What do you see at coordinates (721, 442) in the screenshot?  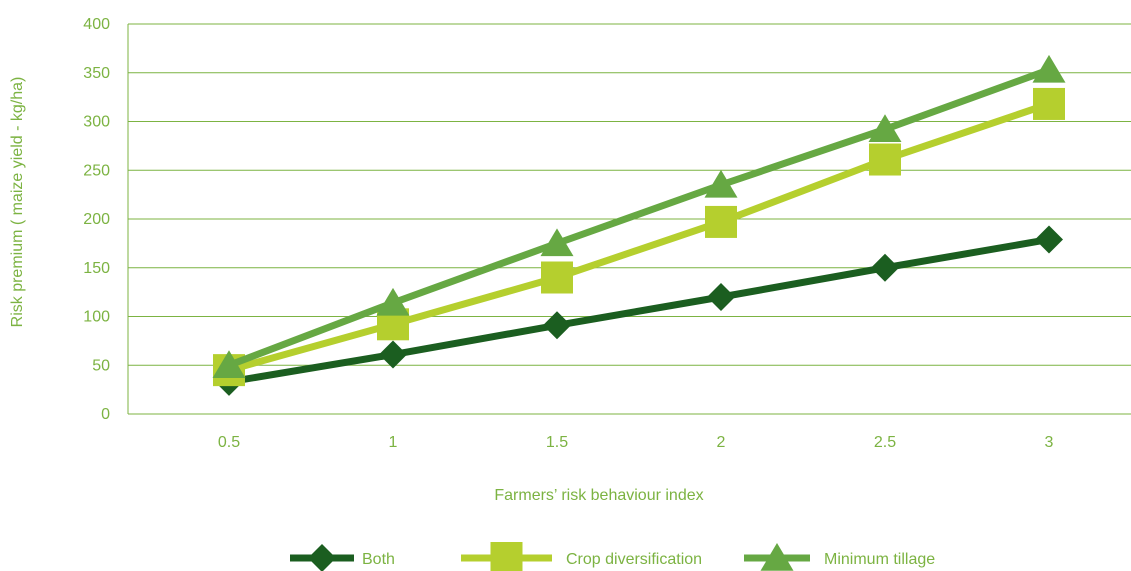 I see `x-tick-label: 2` at bounding box center [721, 442].